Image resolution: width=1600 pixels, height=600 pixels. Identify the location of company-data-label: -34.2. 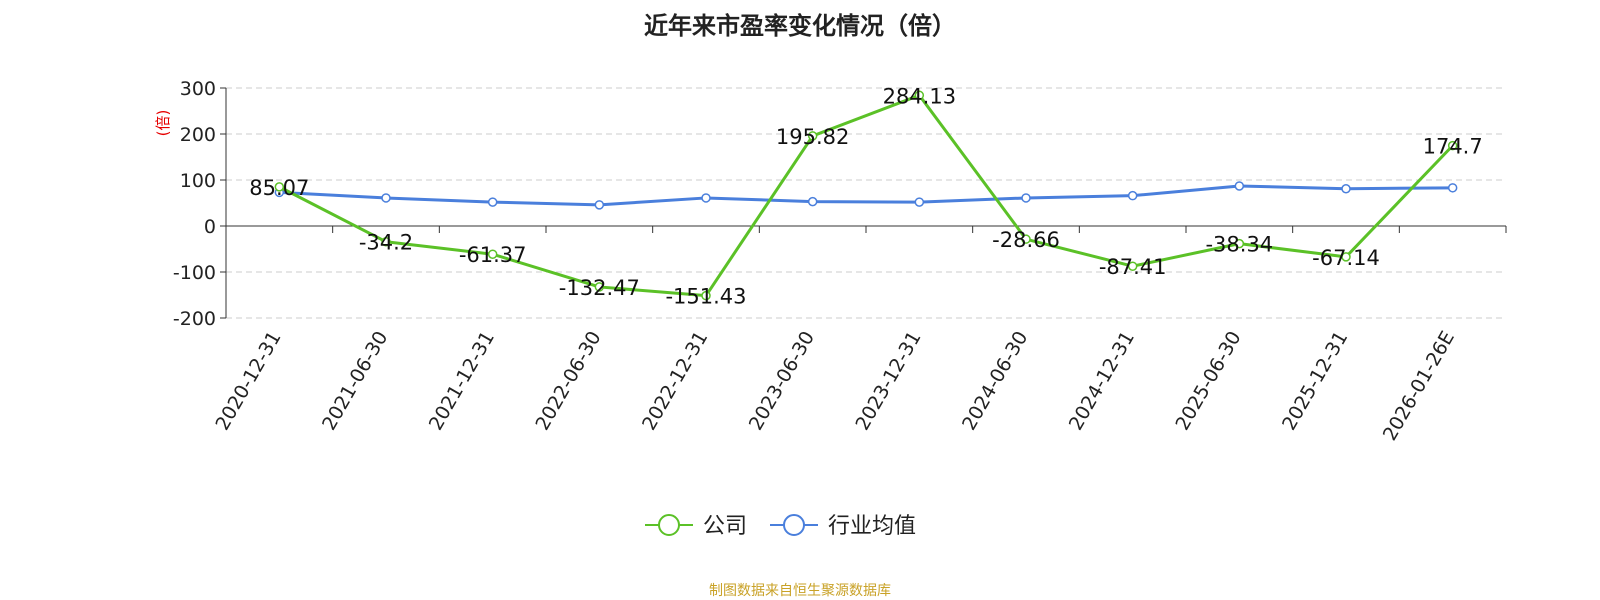
(386, 243).